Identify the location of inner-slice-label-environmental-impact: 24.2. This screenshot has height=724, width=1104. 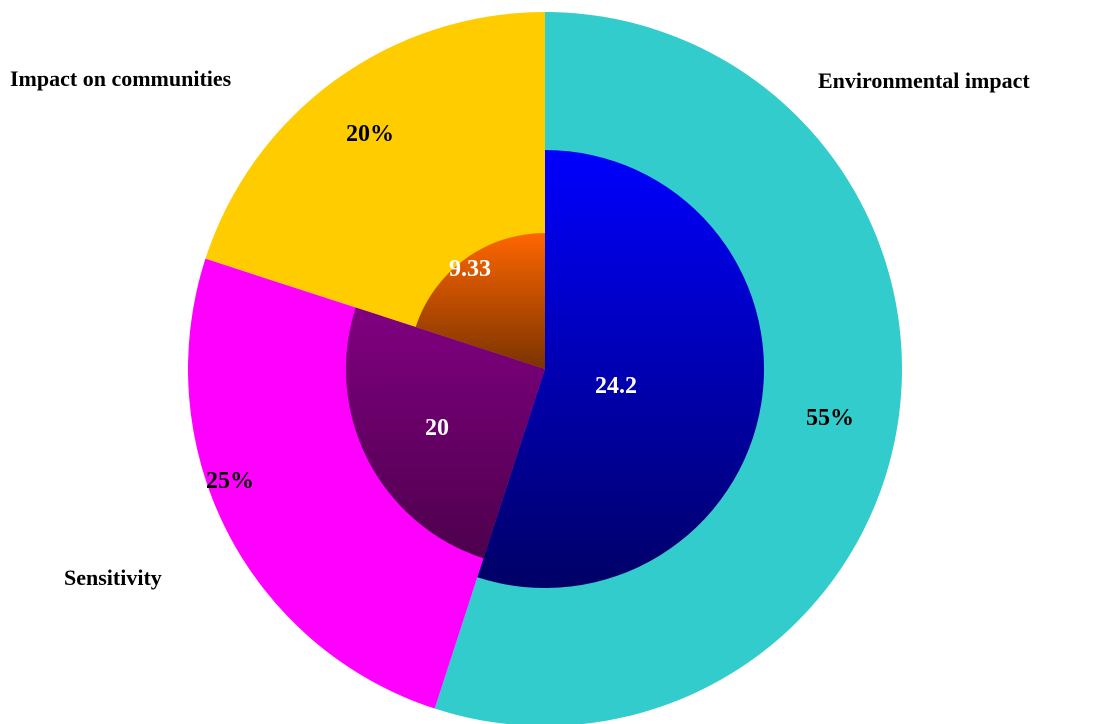
(616, 386).